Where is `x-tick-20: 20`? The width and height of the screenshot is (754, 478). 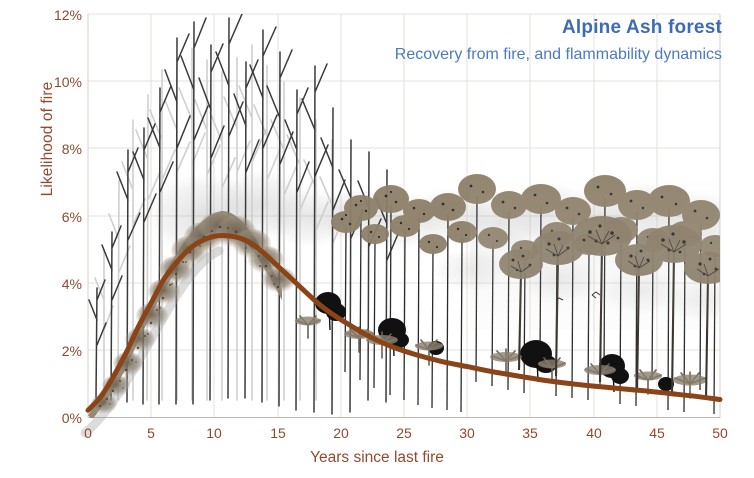
x-tick-20: 20 is located at coordinates (341, 433).